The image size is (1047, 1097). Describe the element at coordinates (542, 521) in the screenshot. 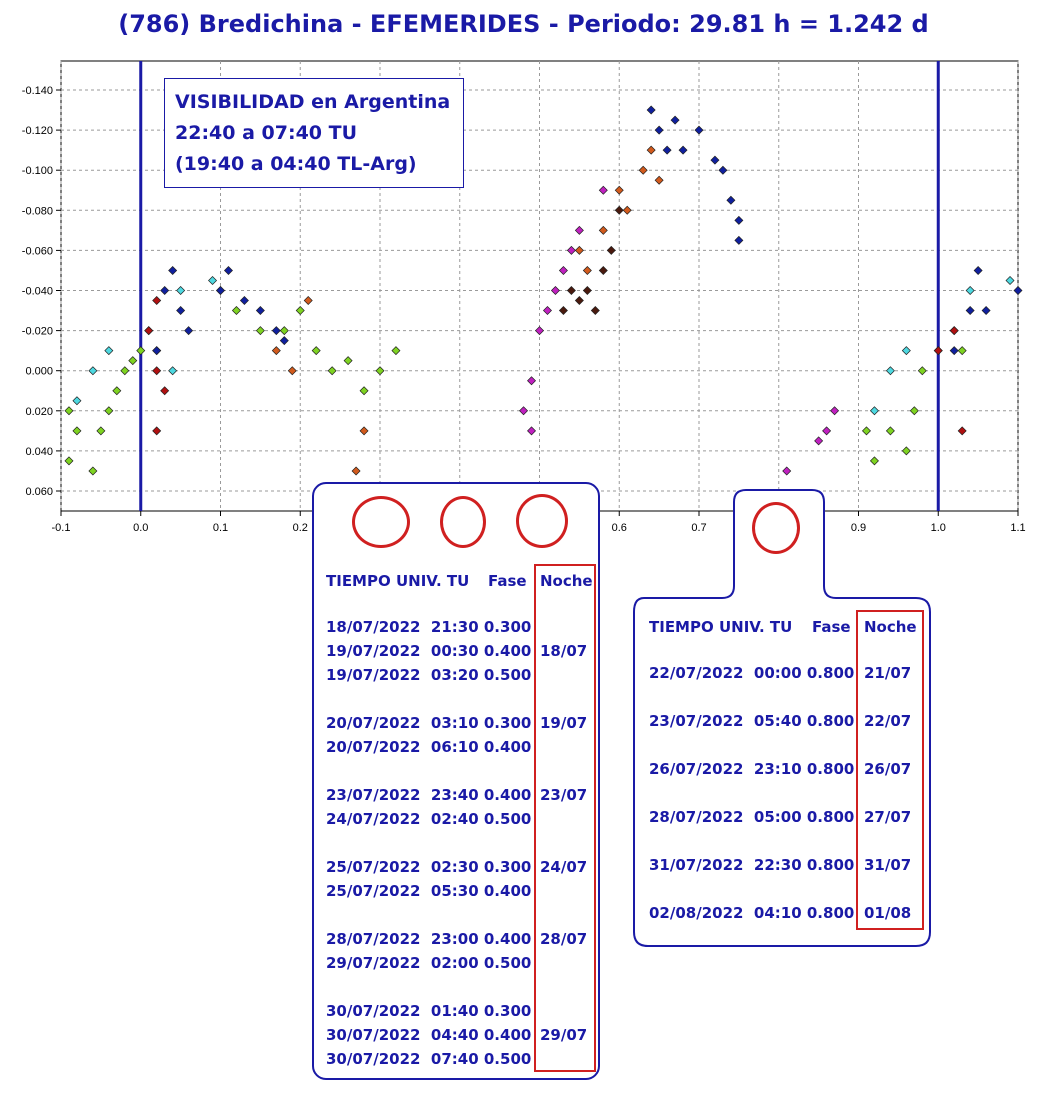

I see `highlight-circle-0.5` at that location.